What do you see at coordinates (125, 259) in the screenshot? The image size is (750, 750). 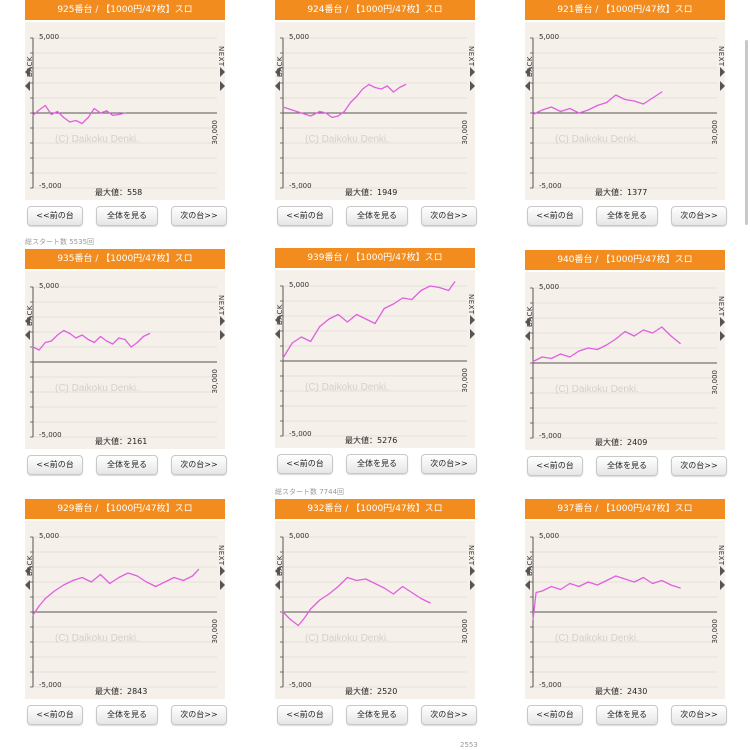 I see `machine-title: 935番台 / 【1000円/47枚】スロ` at bounding box center [125, 259].